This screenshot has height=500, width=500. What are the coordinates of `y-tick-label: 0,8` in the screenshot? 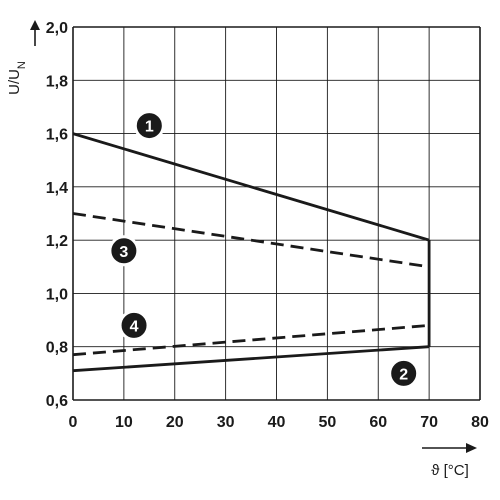 It's located at (57, 348).